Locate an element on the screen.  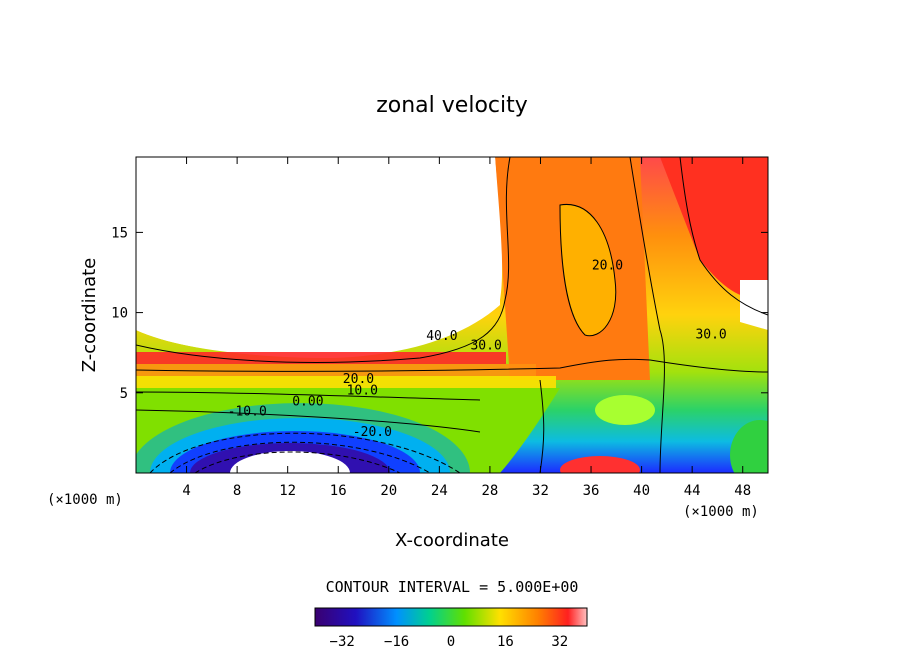
chart-title: zonal velocity is located at coordinates (452, 105).